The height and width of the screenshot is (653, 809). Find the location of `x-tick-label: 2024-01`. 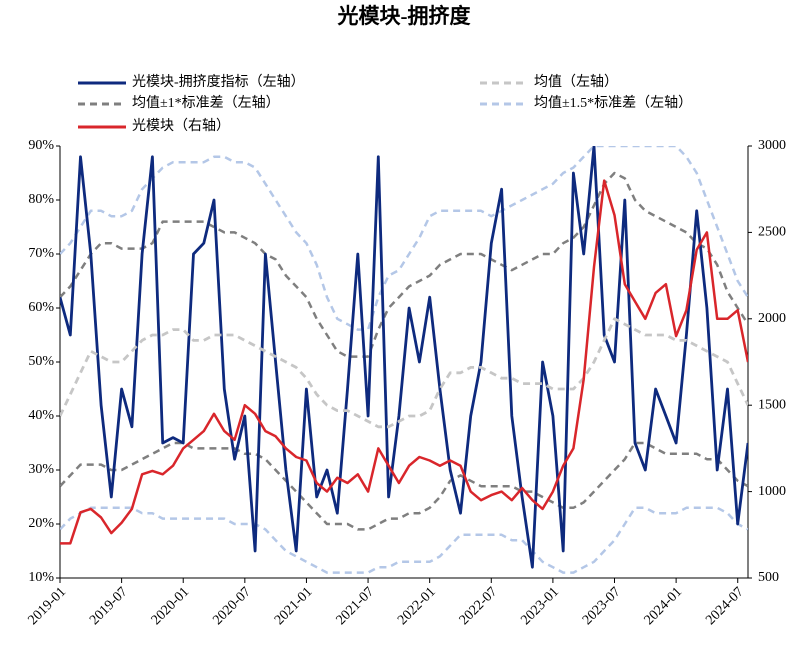

x-tick-label: 2024-01 is located at coordinates (664, 606).